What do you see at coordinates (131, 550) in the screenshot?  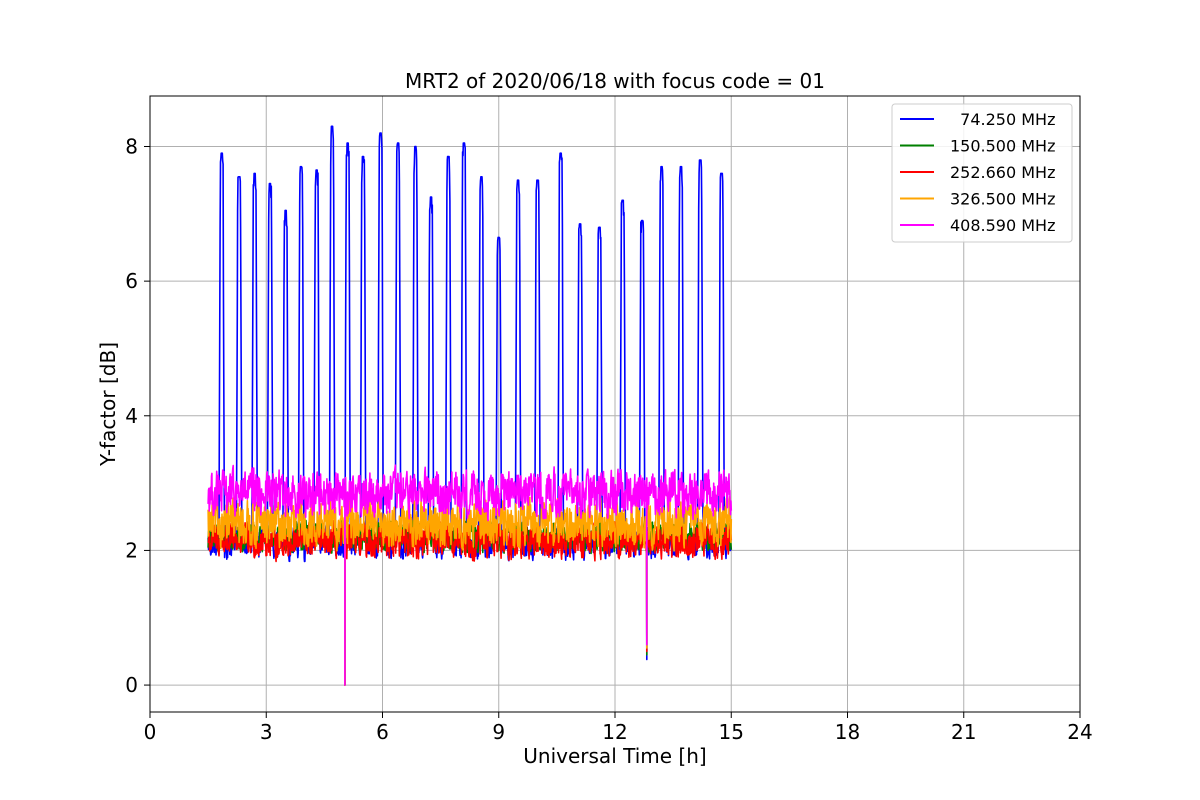 I see `y-tick-label: 2` at bounding box center [131, 550].